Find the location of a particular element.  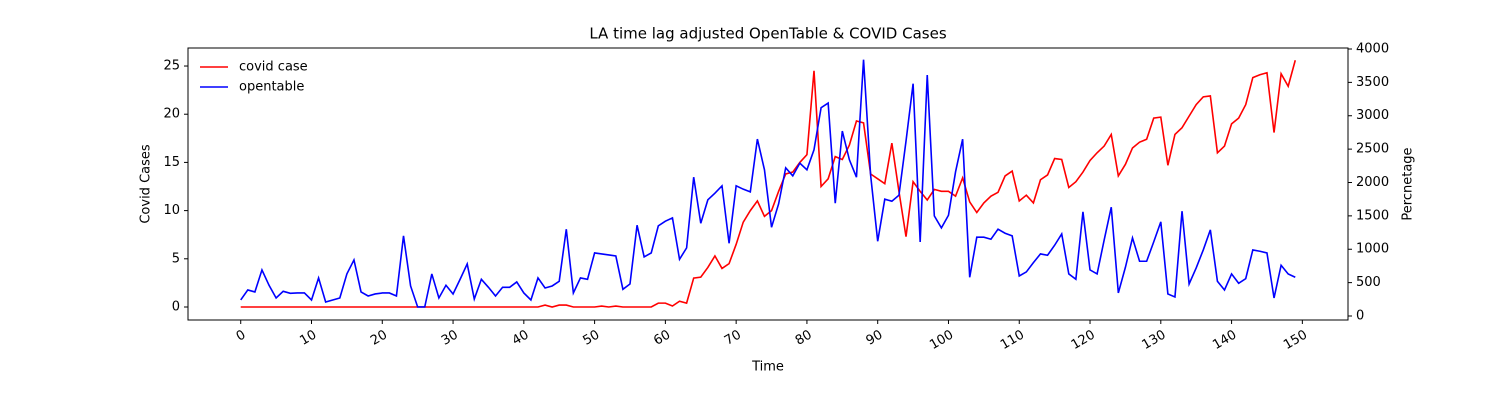

y-axis-label: Covid Cases is located at coordinates (146, 184).